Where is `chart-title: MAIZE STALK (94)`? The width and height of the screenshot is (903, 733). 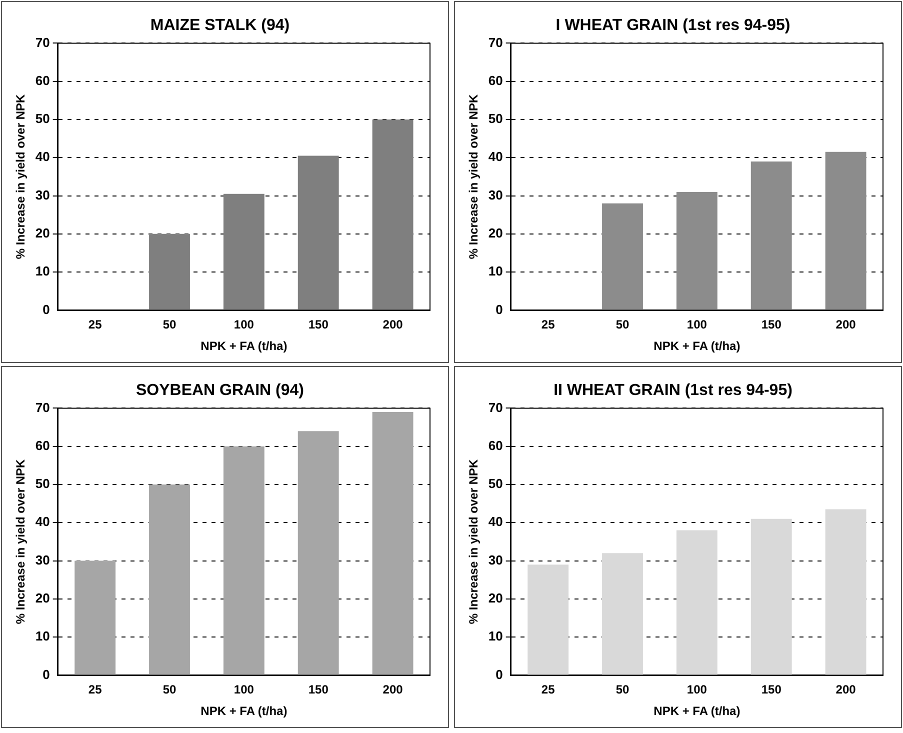 chart-title: MAIZE STALK (94) is located at coordinates (220, 25).